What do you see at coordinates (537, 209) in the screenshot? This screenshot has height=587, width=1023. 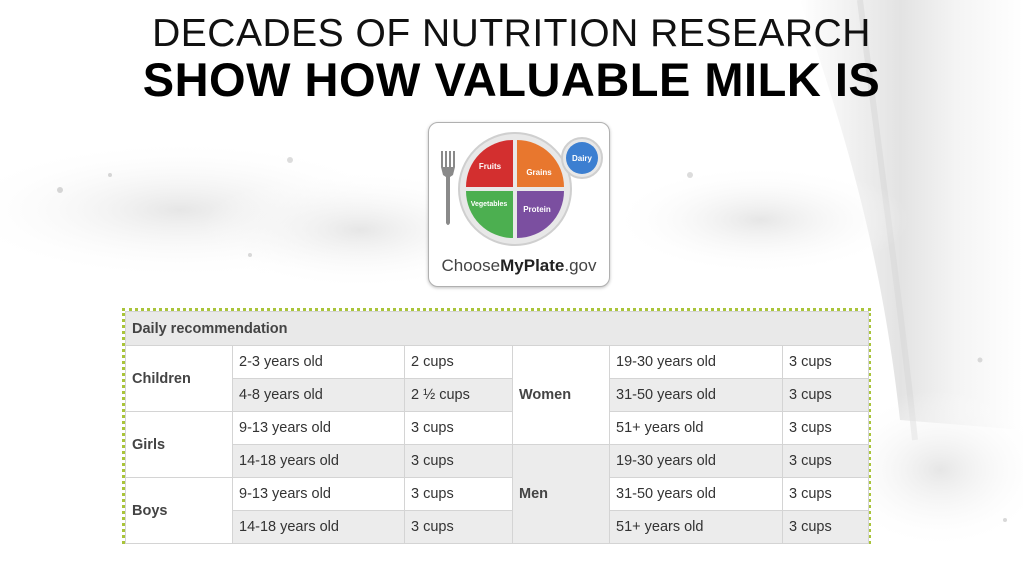 I see `protein-label: Protein` at bounding box center [537, 209].